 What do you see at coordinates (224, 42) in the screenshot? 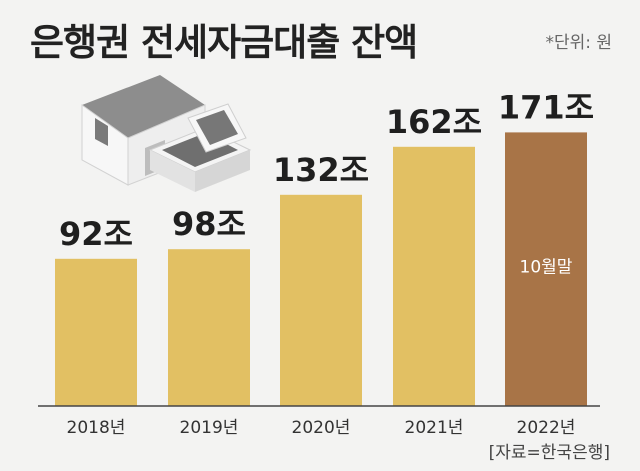
I see `chart-title: 은행권 전세자금대출 잔액` at bounding box center [224, 42].